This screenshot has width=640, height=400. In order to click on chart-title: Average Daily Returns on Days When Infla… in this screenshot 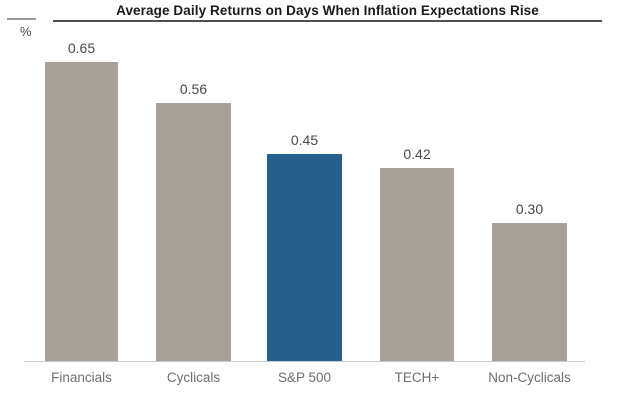, I will do `click(327, 10)`.